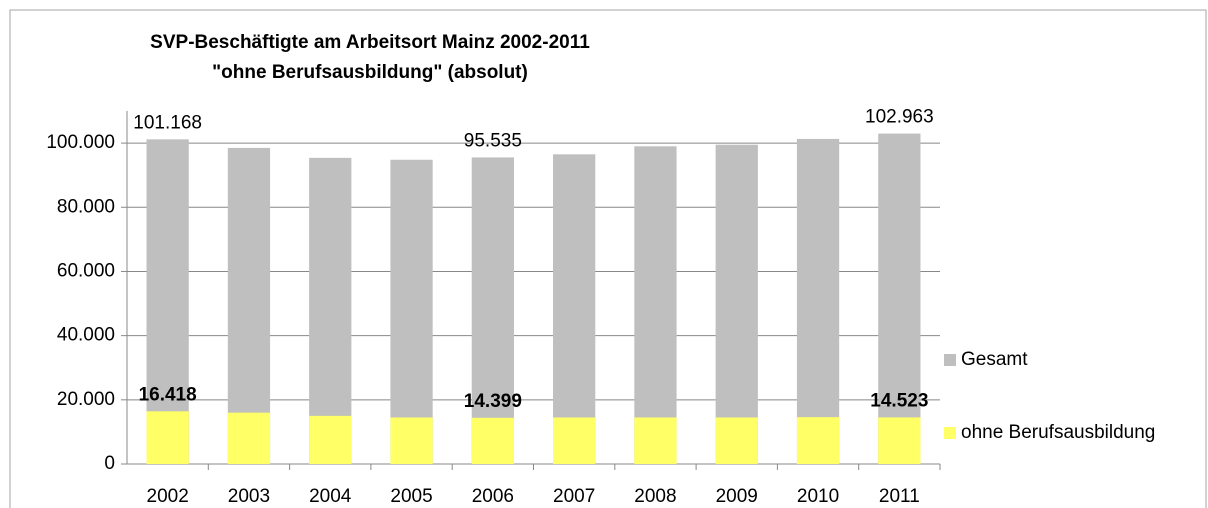 The image size is (1208, 508). I want to click on data-label: 101.168, so click(167, 122).